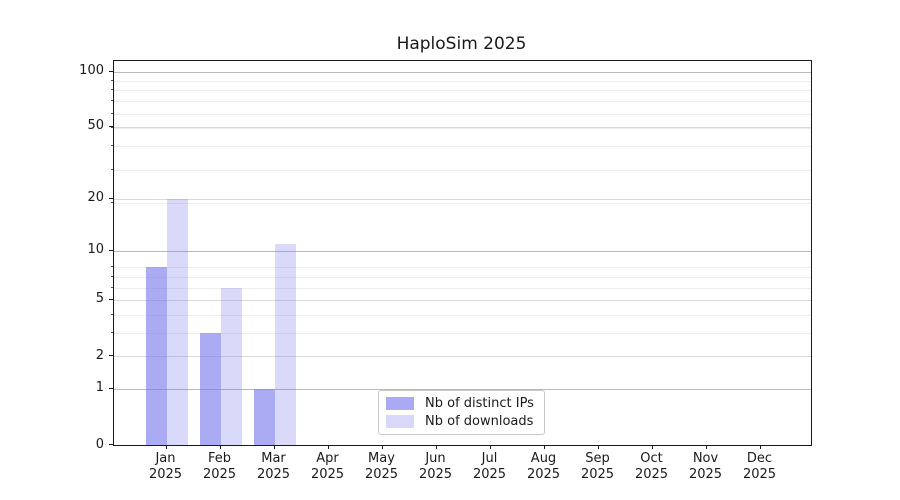 This screenshot has height=500, width=900. I want to click on y-tick-label: 100, so click(91, 70).